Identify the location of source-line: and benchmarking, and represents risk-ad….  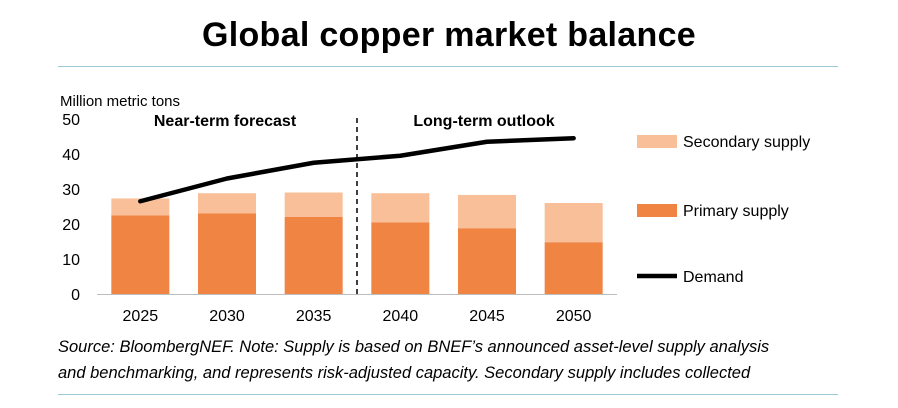
(404, 373).